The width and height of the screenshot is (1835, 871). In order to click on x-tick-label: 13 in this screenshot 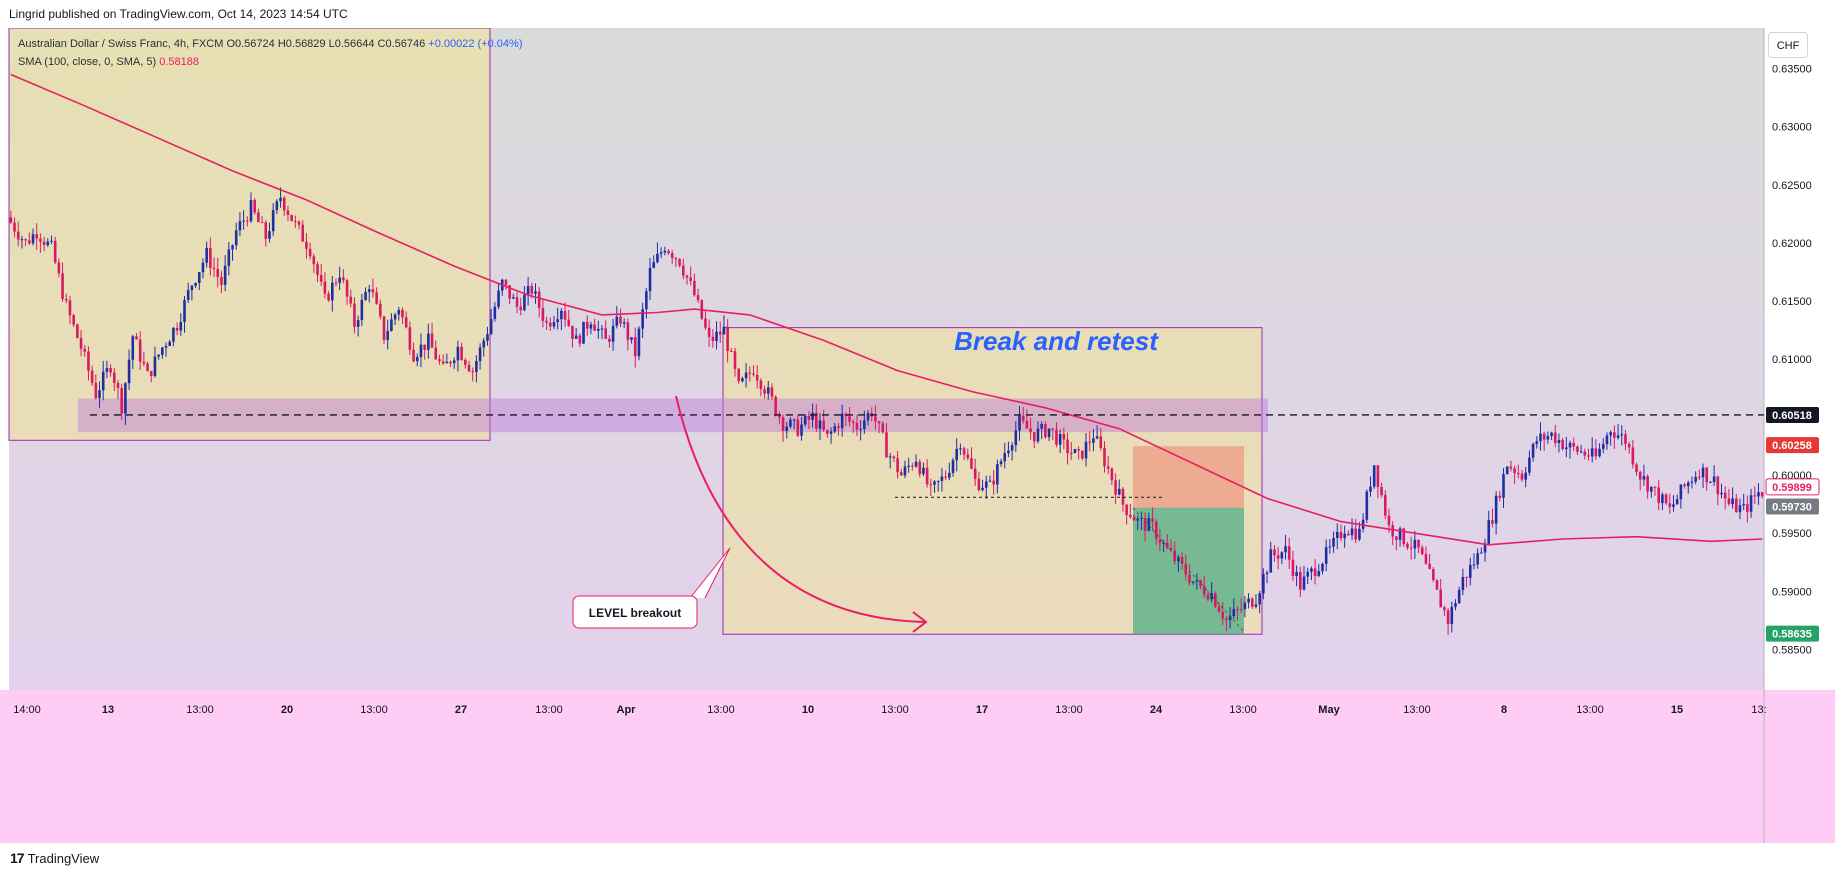, I will do `click(108, 710)`.